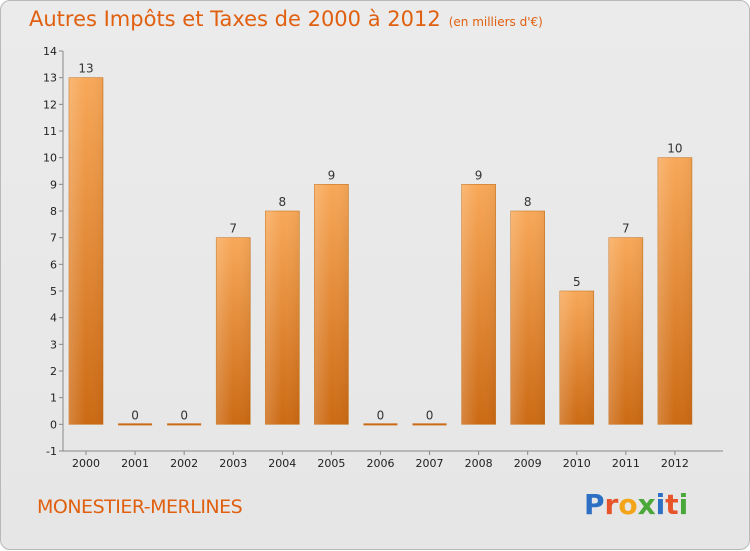 The height and width of the screenshot is (551, 750). I want to click on y-tick-label: 7, so click(53, 238).